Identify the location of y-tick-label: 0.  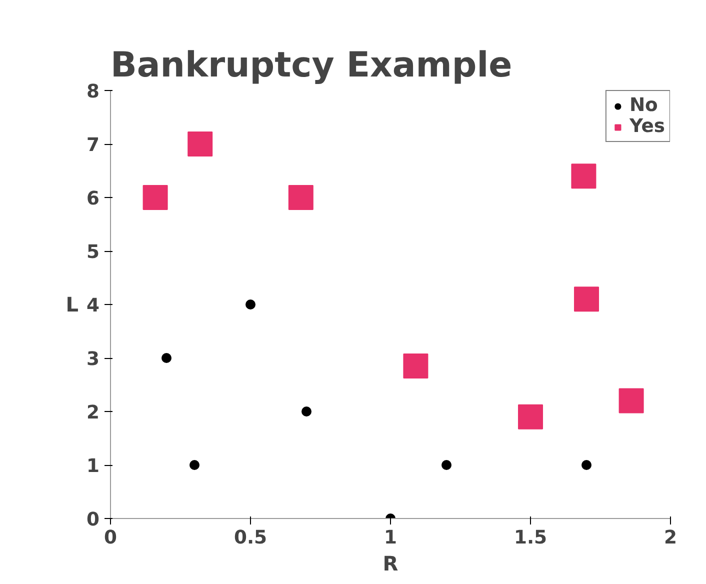
(93, 520).